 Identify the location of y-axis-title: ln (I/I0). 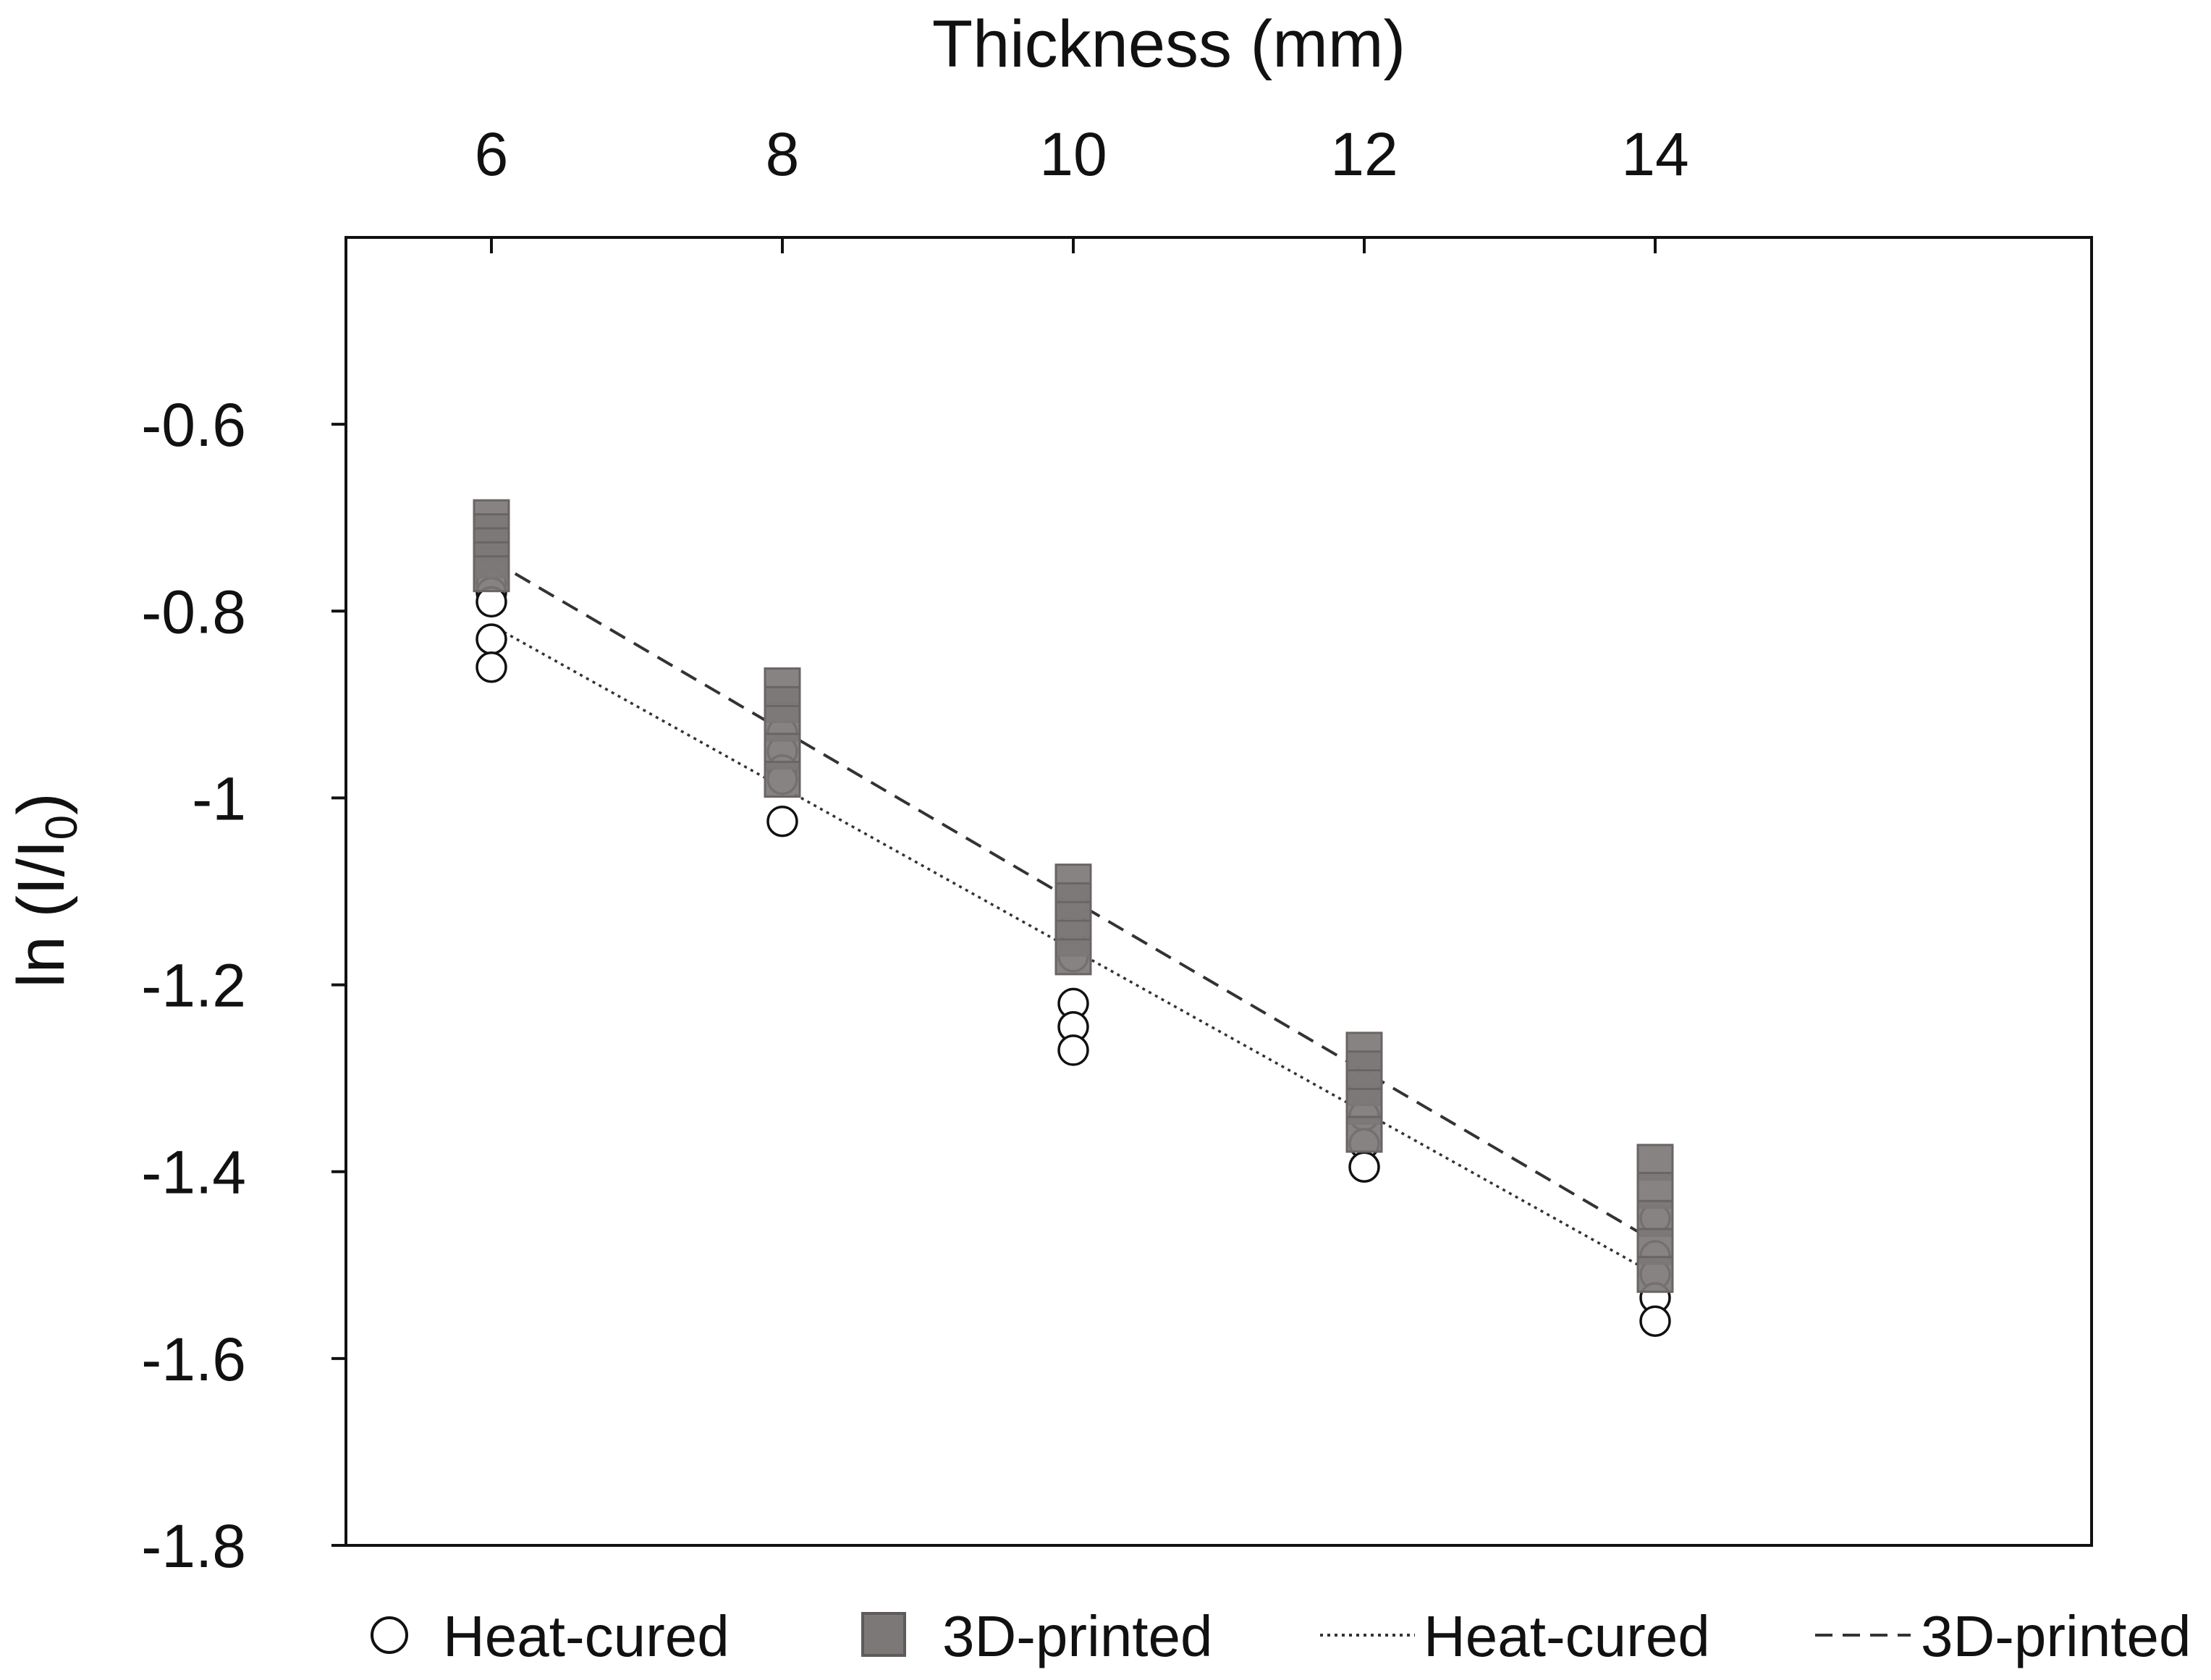
(45, 890).